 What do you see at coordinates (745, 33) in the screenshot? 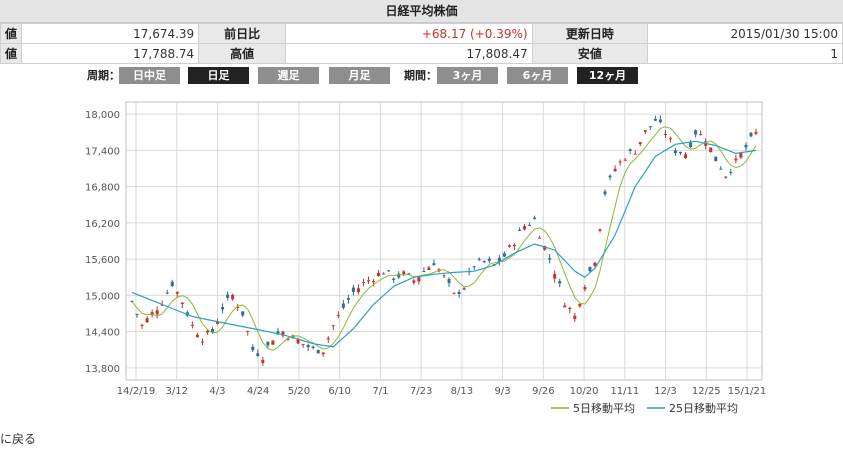
I see `updated-value: 2015/01/30 15:00` at bounding box center [745, 33].